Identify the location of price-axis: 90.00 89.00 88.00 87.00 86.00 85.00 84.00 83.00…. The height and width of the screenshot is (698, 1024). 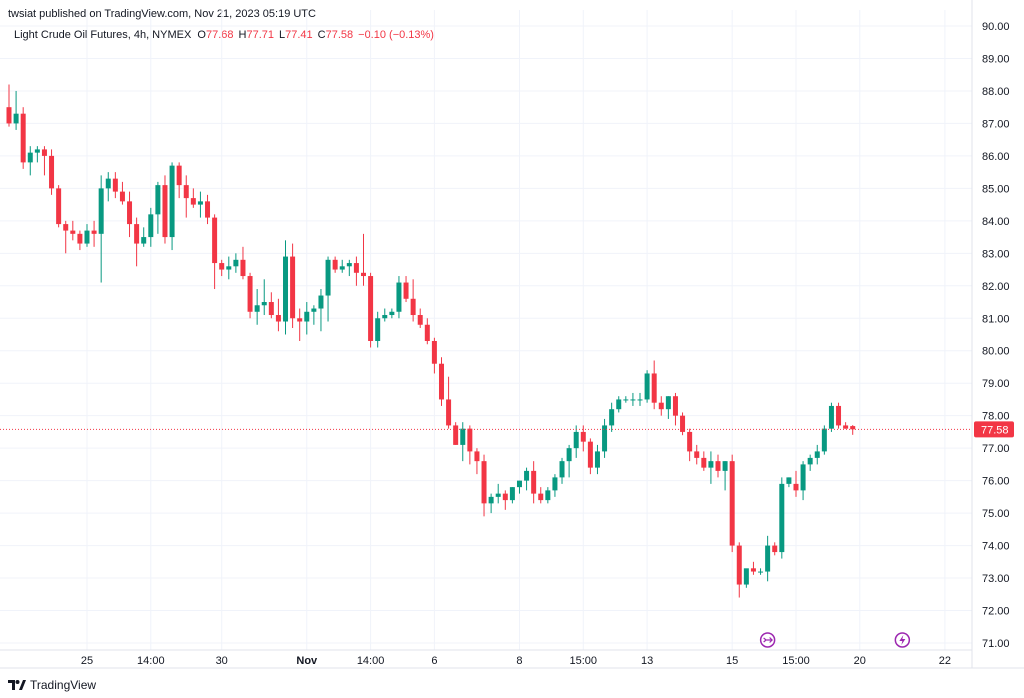
(996, 335).